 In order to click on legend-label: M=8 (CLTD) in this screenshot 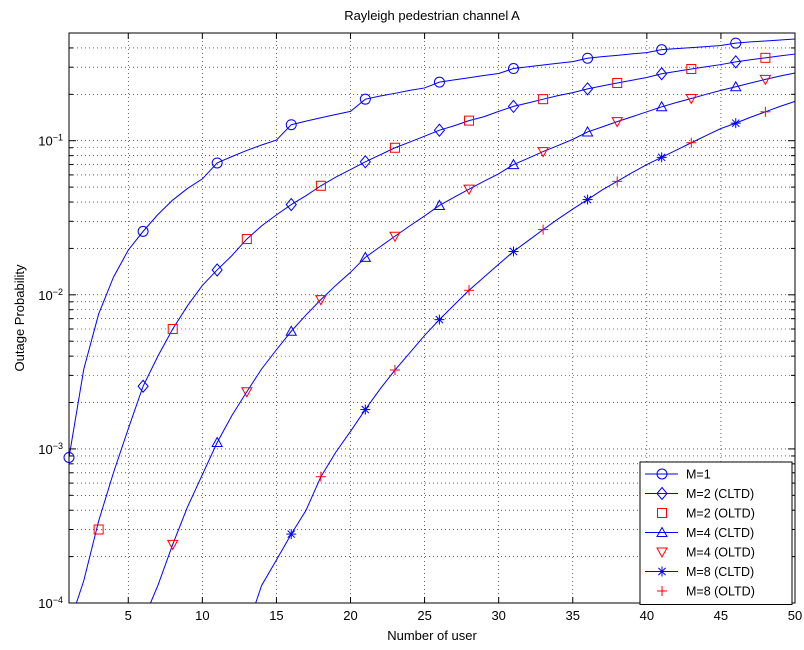, I will do `click(720, 572)`.